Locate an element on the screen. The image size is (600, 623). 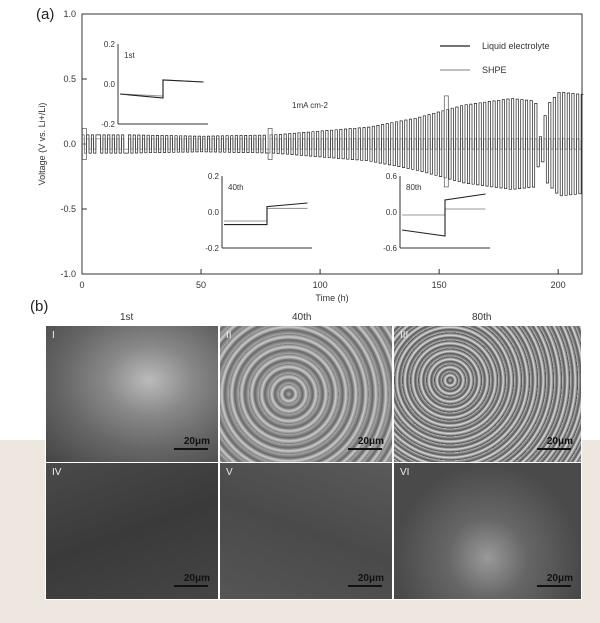
sem-image-III: III 20μm is located at coordinates (487, 394).